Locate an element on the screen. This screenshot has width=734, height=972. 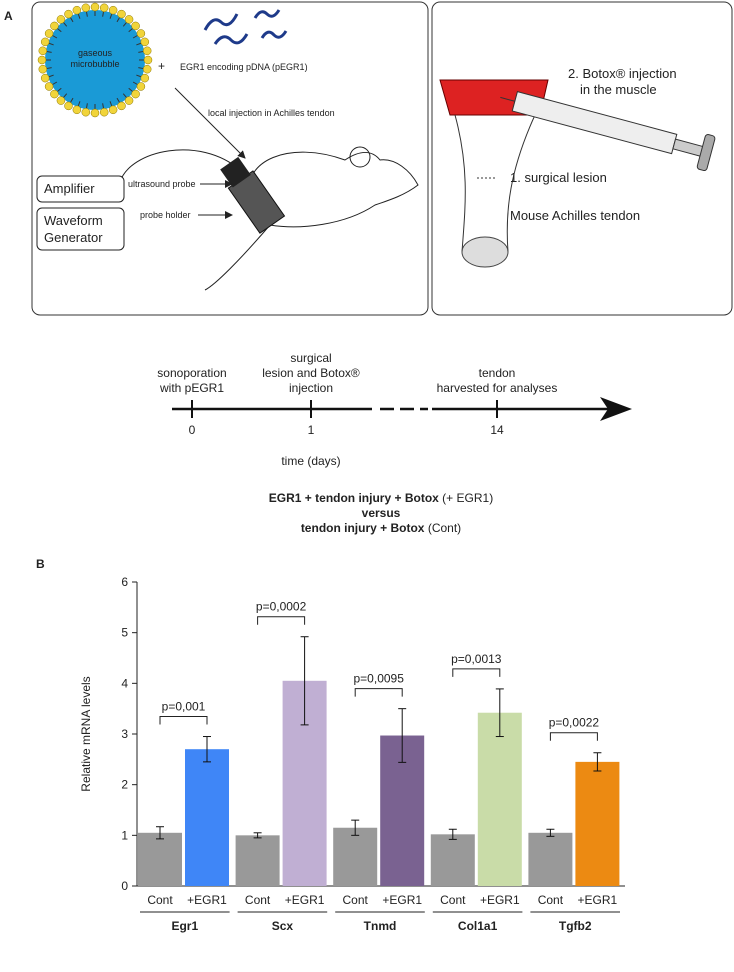
mouse-ear is located at coordinates (360, 157).